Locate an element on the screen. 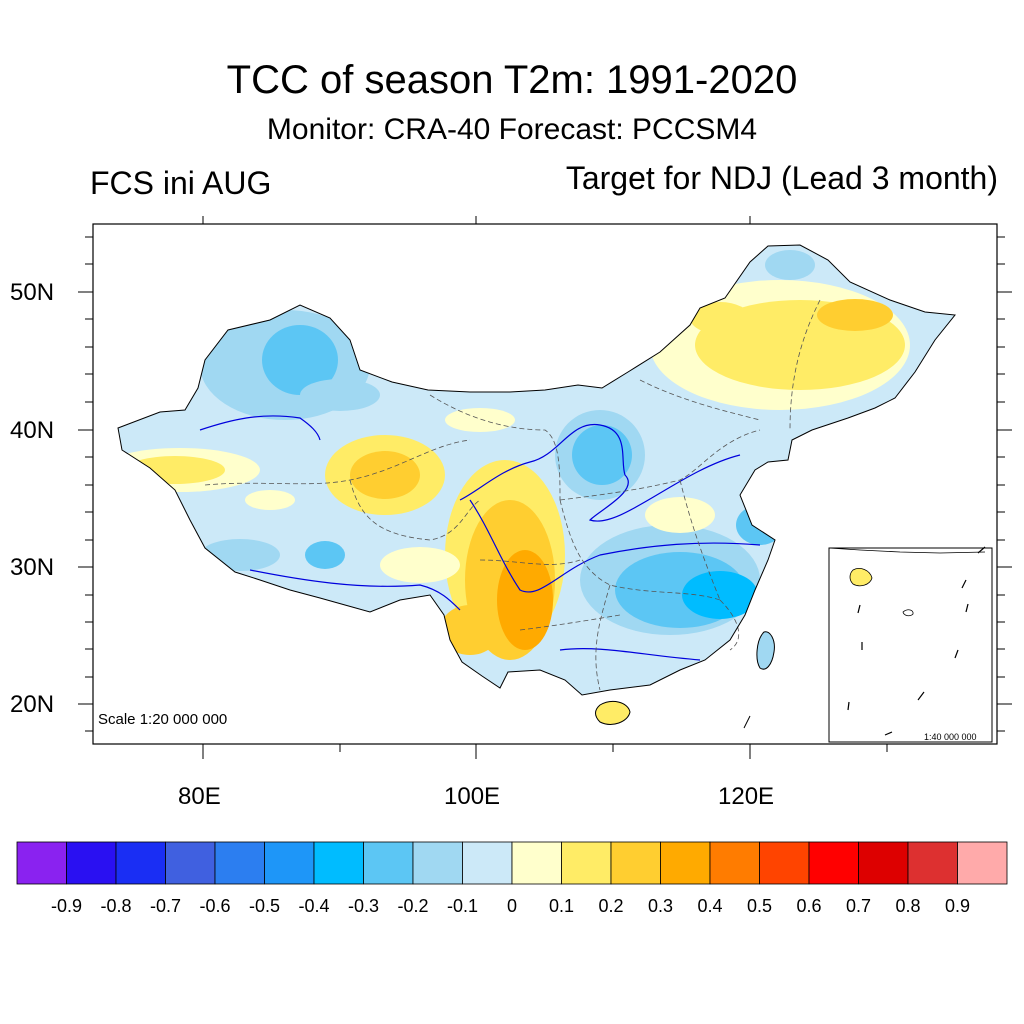 This screenshot has height=1024, width=1024. field-pos-tibet-east is located at coordinates (420, 565).